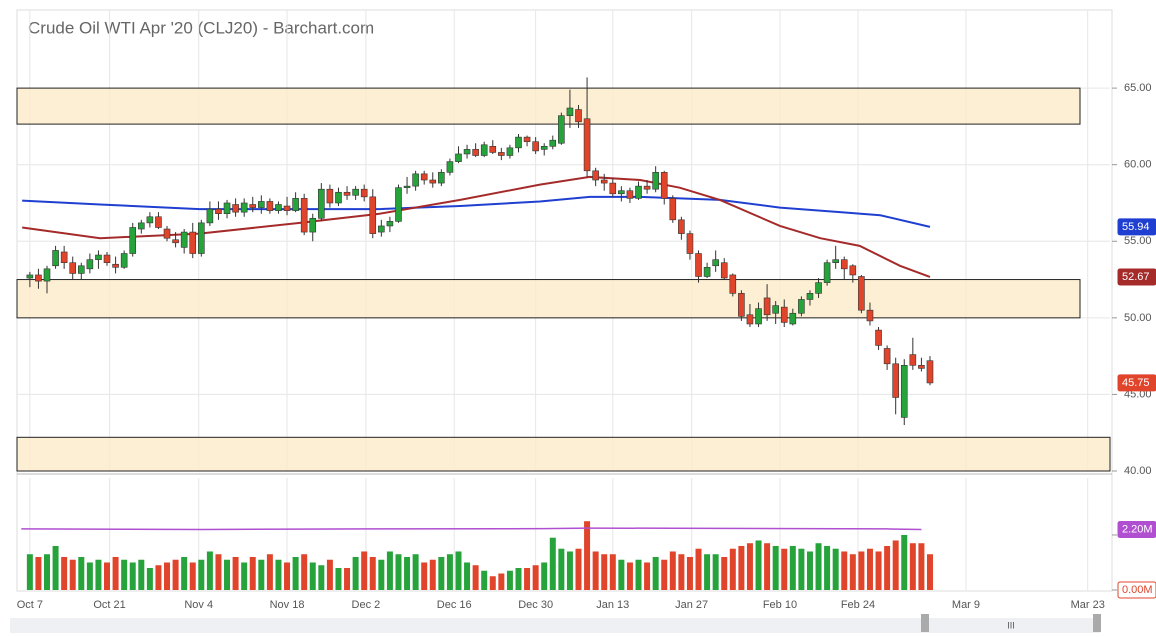 This screenshot has width=1156, height=637. I want to click on x-tick-label: Nov 18, so click(287, 605).